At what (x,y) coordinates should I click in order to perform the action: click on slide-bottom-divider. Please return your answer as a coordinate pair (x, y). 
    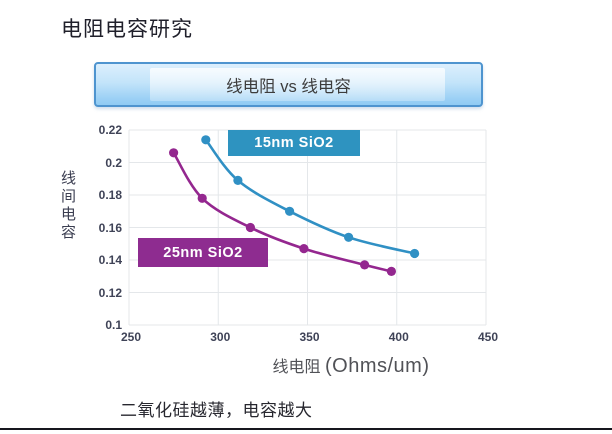
    Looking at the image, I should click on (306, 429).